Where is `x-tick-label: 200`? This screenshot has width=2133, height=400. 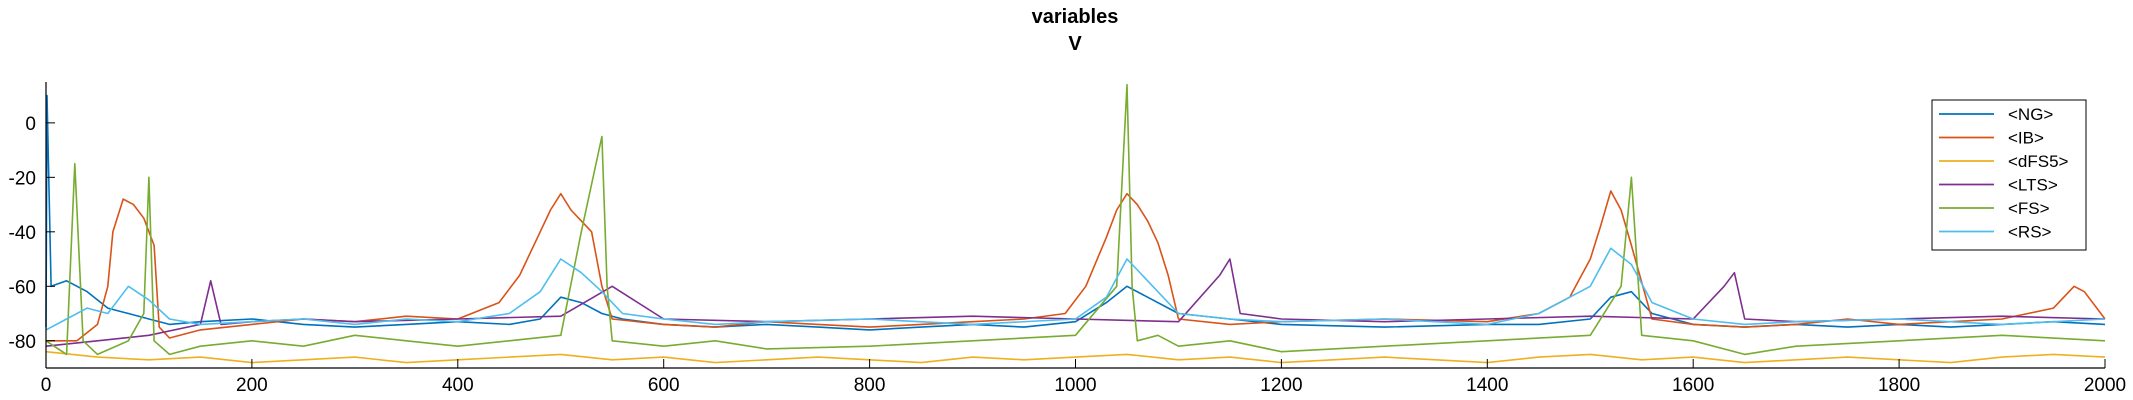 x-tick-label: 200 is located at coordinates (252, 385).